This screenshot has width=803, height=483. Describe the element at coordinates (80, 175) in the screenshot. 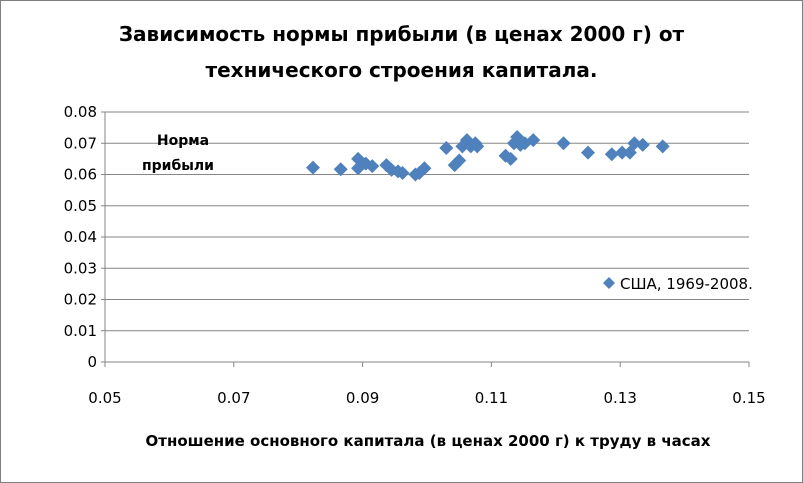

I see `y-tick-label-6: 0.06` at that location.